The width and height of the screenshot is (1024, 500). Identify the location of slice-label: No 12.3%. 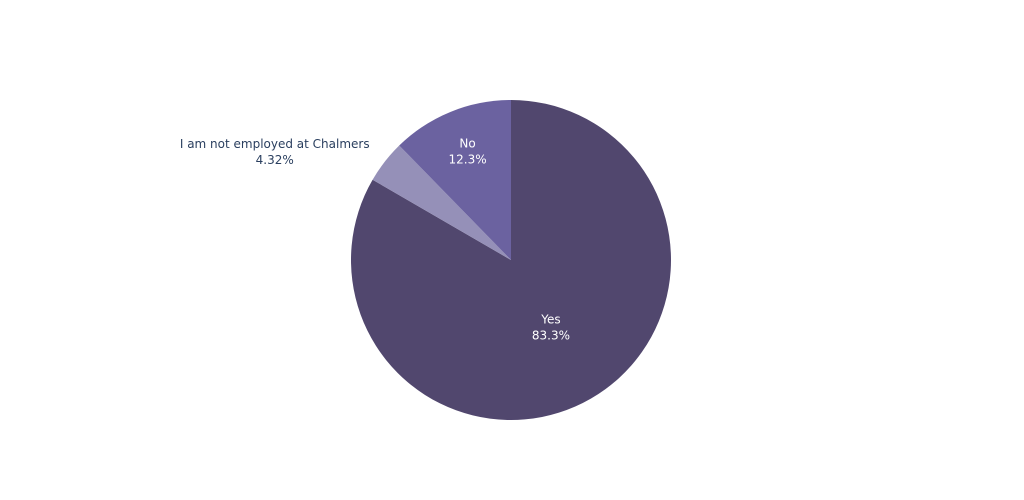
(467, 151).